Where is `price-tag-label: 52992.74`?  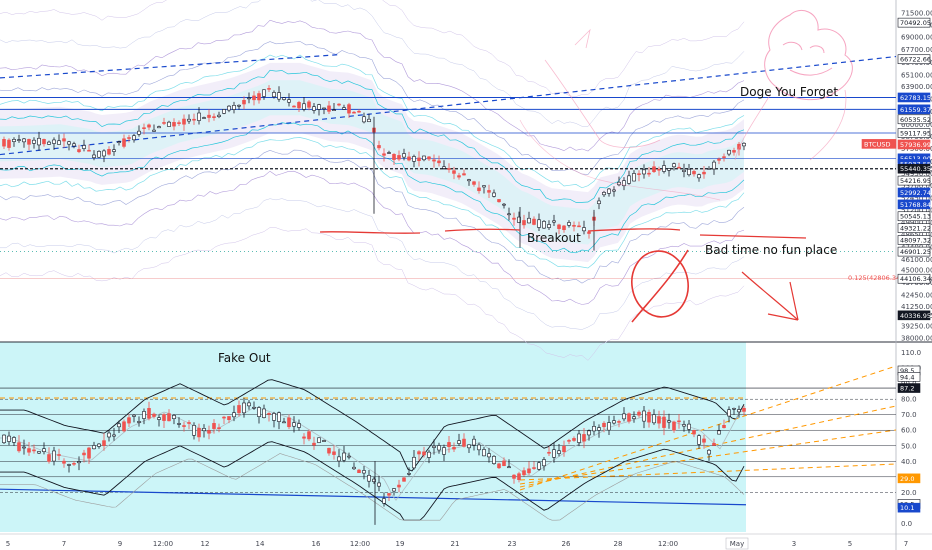
price-tag-label: 52992.74 is located at coordinates (915, 193).